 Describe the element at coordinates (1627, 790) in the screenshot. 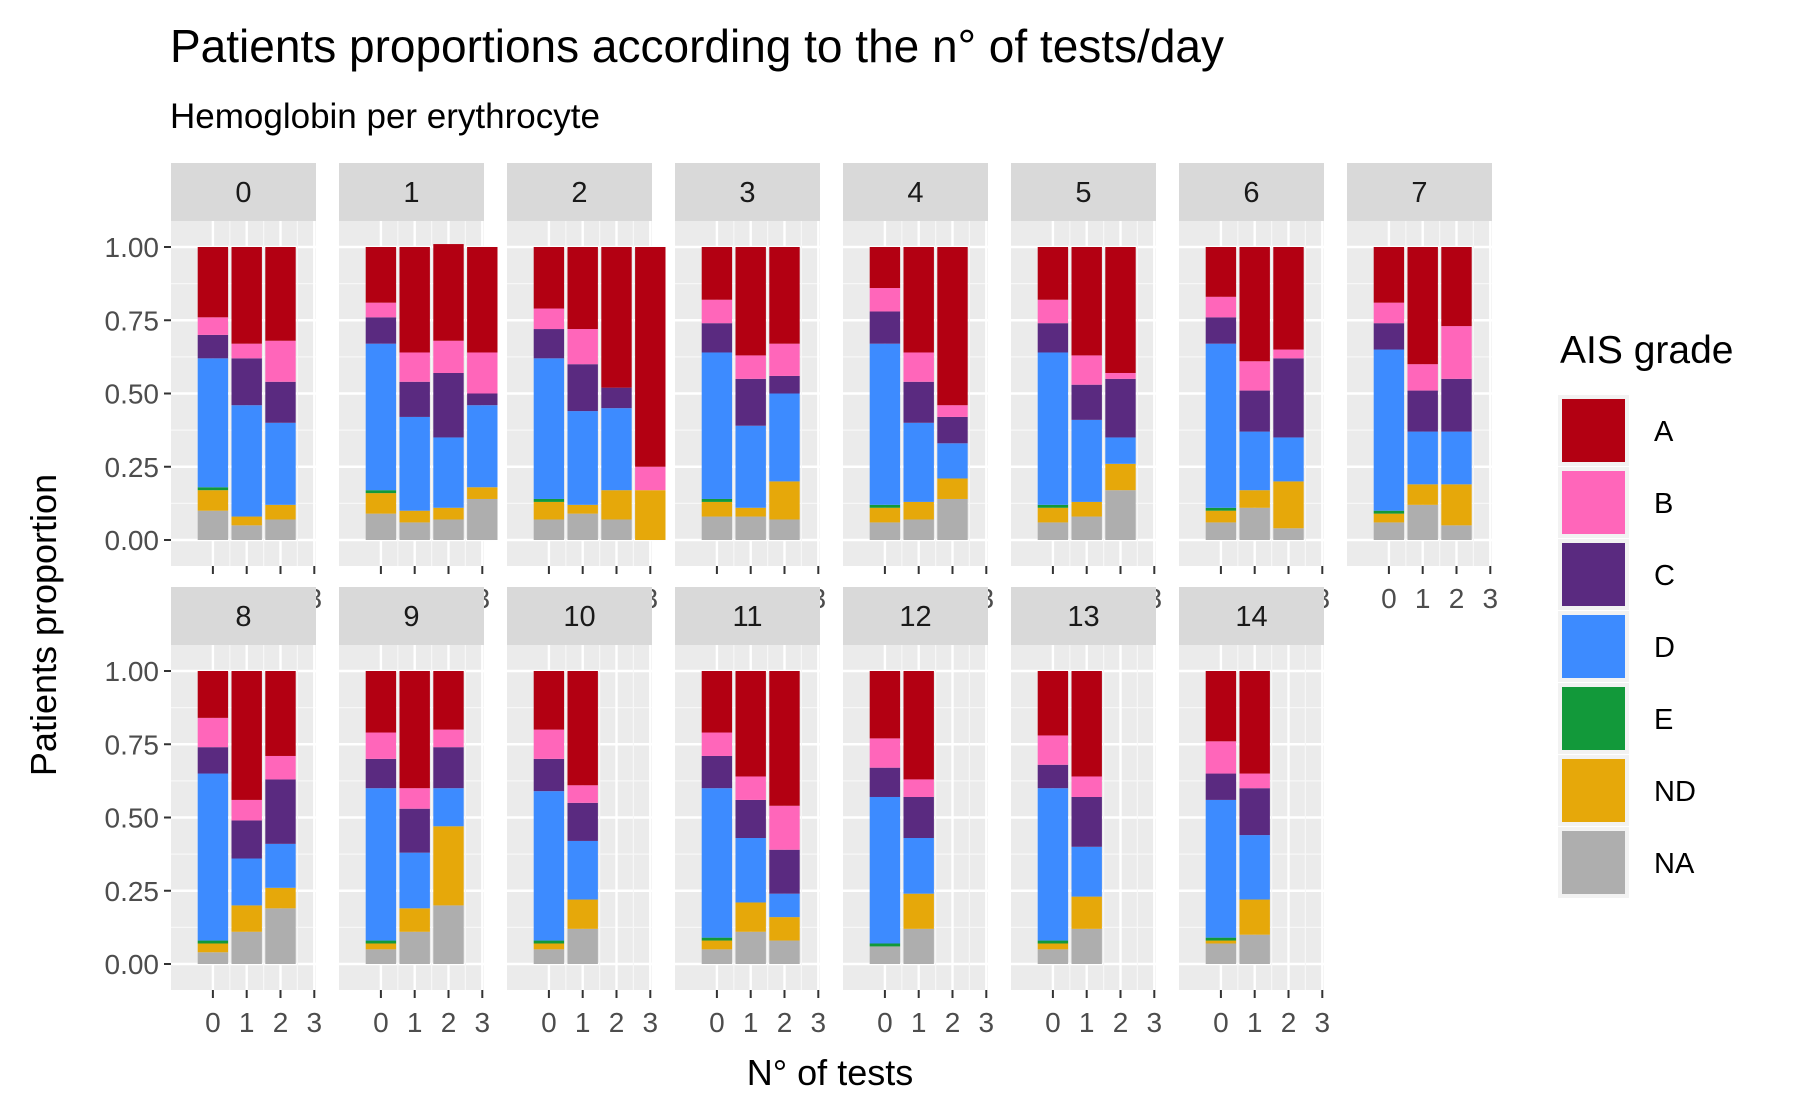

I see `legend-item-nd: ND` at that location.